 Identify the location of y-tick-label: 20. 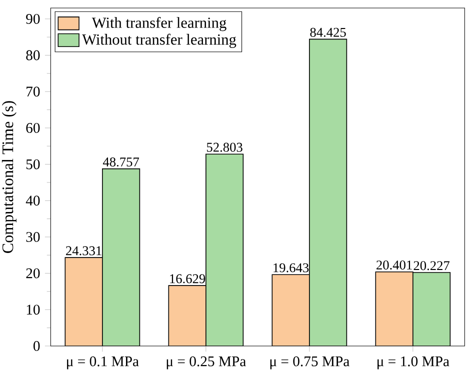
(33, 273).